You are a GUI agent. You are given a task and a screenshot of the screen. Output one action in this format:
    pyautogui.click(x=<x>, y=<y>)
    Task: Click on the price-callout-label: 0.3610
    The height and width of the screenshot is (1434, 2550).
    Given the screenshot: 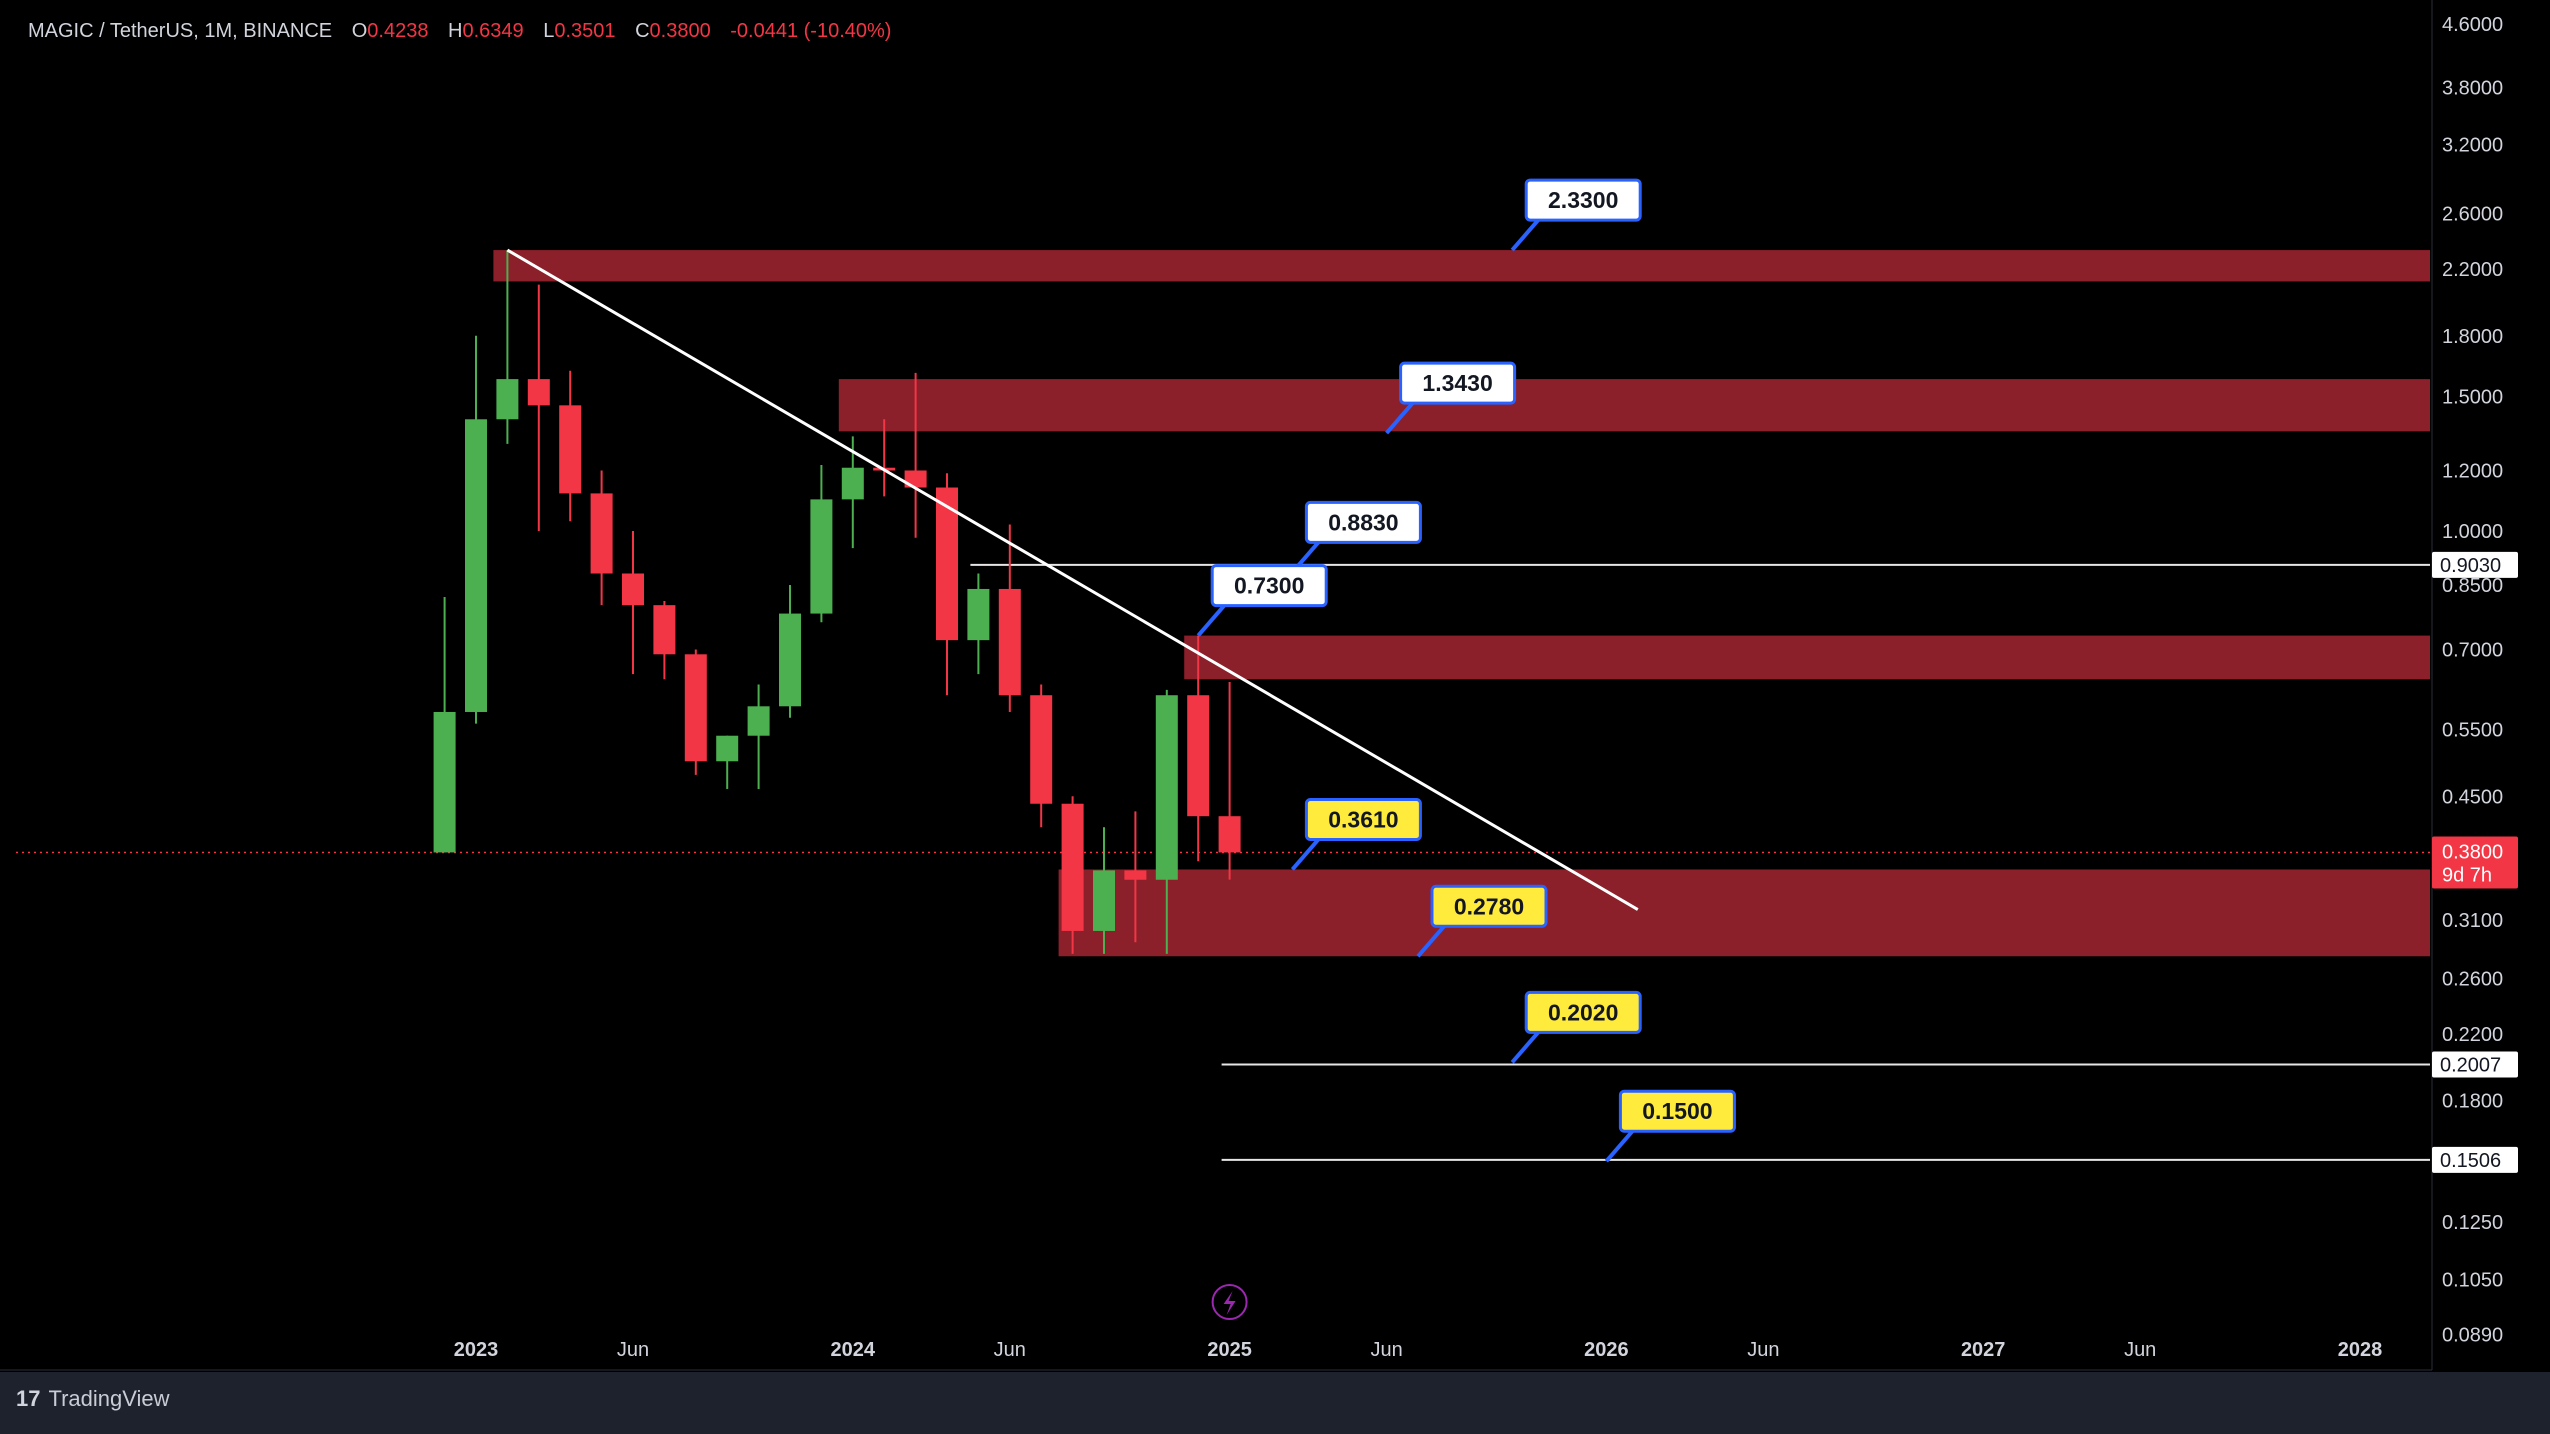 What is the action you would take?
    pyautogui.click(x=1363, y=819)
    